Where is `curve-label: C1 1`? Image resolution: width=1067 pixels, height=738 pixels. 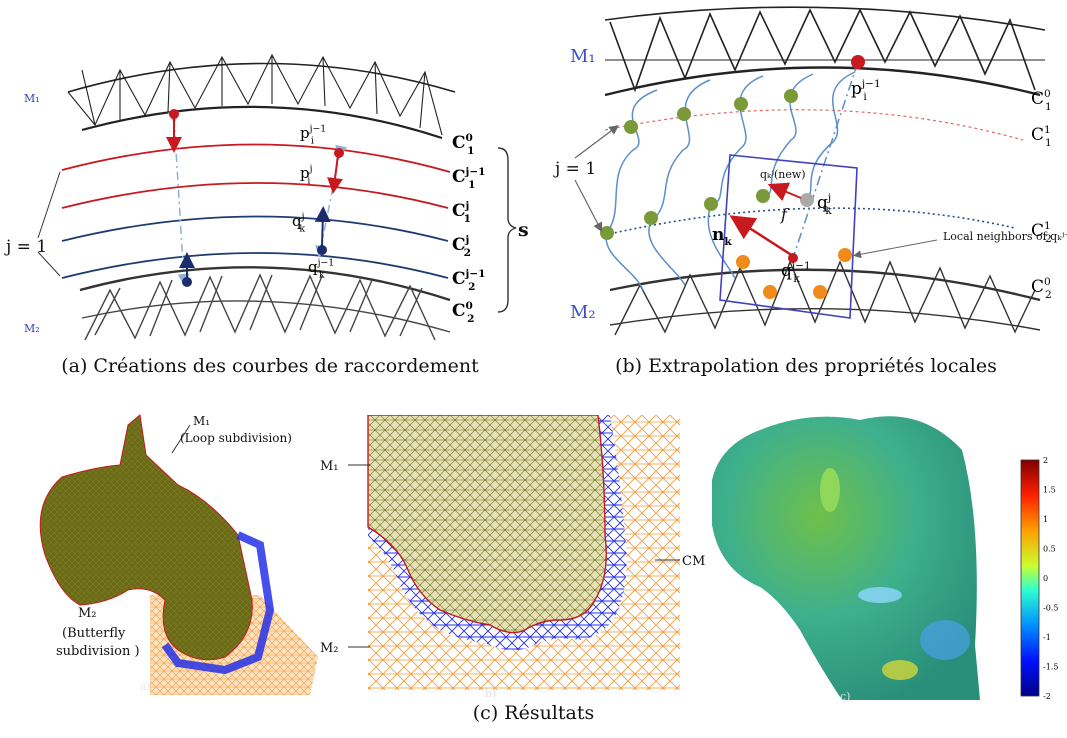 curve-label: C1 1 is located at coordinates (1041, 136).